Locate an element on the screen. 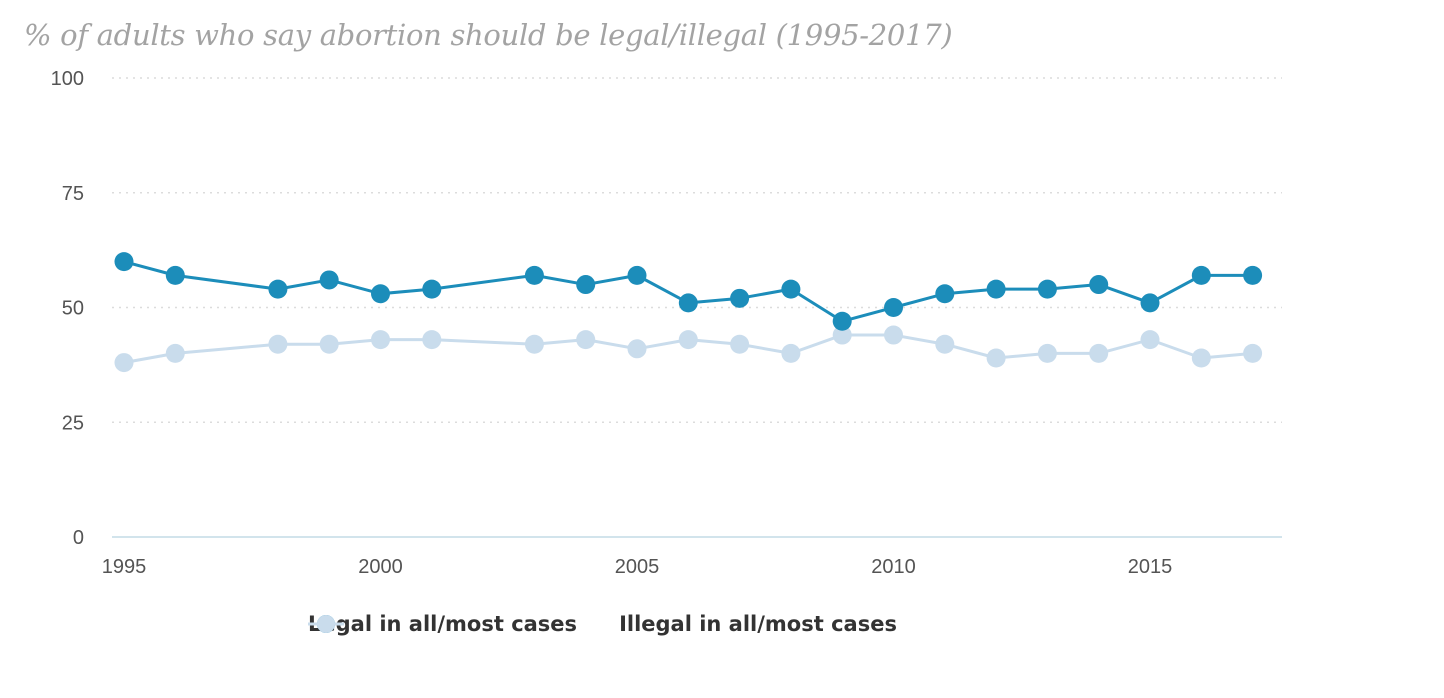 Image resolution: width=1444 pixels, height=698 pixels. x-tick-label-2000: 2000 is located at coordinates (380, 567).